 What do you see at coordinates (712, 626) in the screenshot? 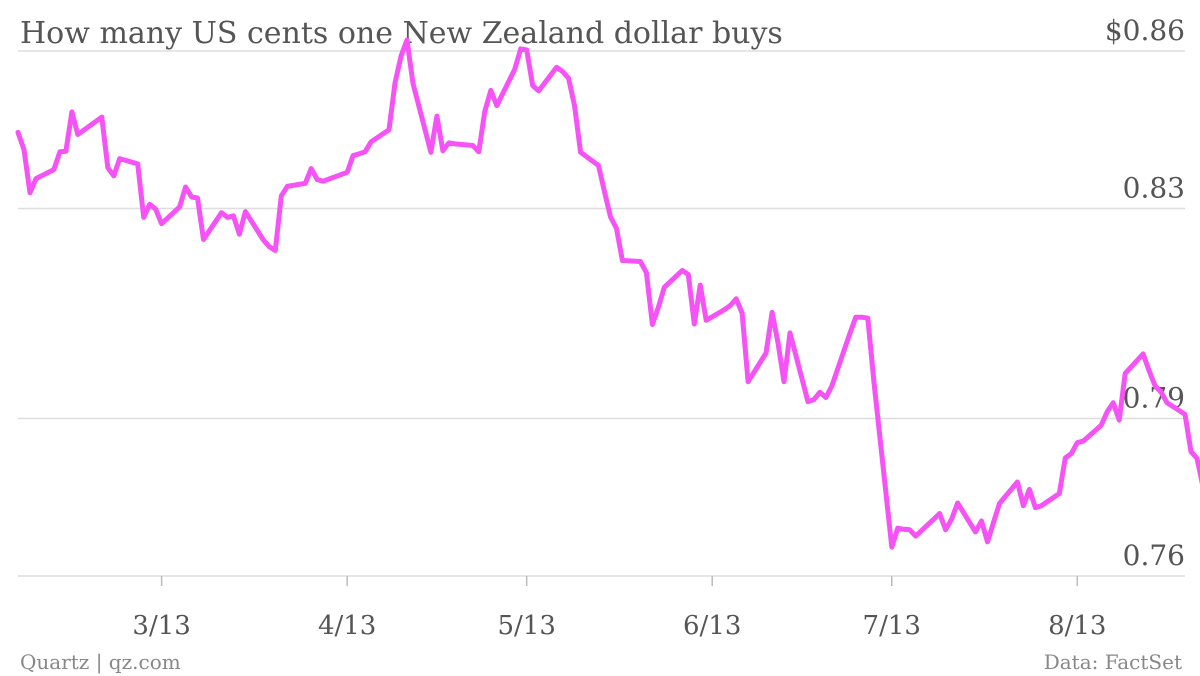
I see `x-tick-label: 6/13` at bounding box center [712, 626].